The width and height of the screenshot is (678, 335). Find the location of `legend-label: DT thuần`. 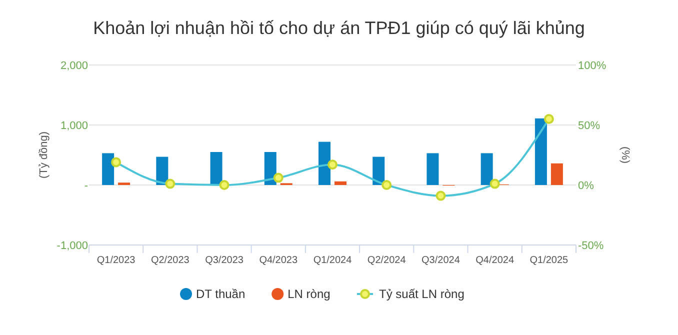

legend-label: DT thuần is located at coordinates (221, 294).